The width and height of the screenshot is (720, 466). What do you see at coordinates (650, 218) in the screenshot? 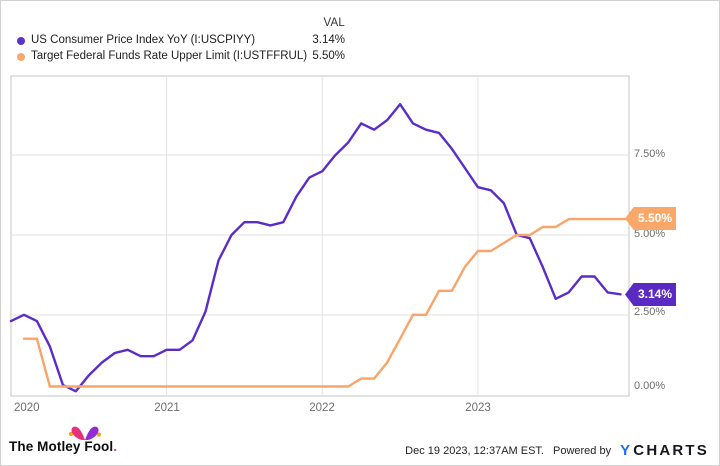
I see `fed-funds-value-badge: 5.50%` at bounding box center [650, 218].